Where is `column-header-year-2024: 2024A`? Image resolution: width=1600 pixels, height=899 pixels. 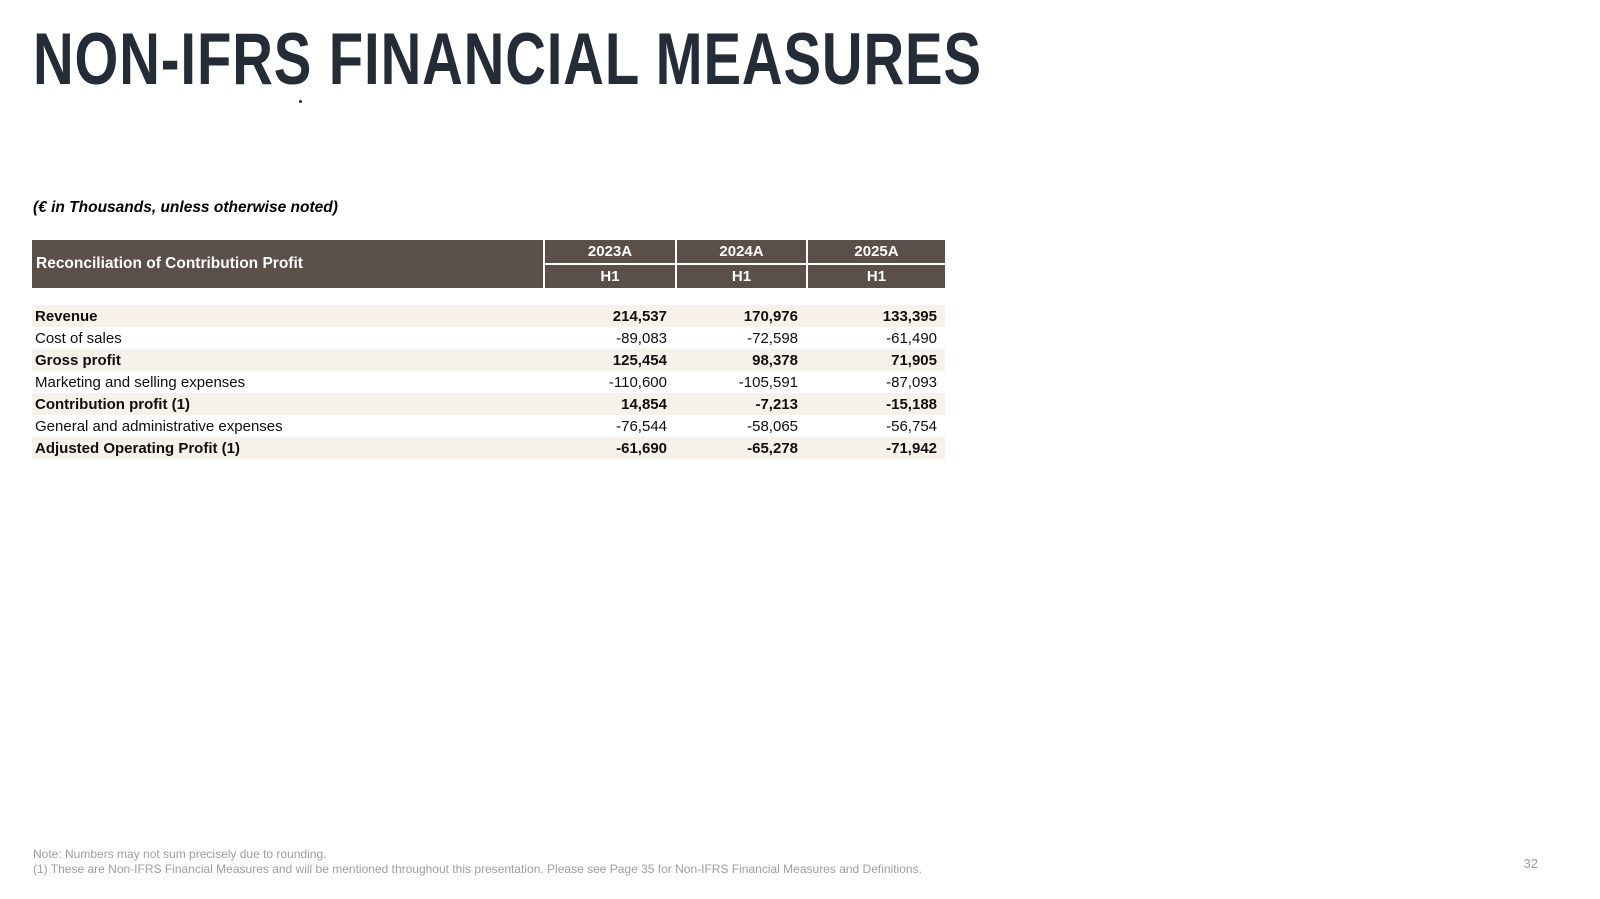 column-header-year-2024: 2024A is located at coordinates (741, 251).